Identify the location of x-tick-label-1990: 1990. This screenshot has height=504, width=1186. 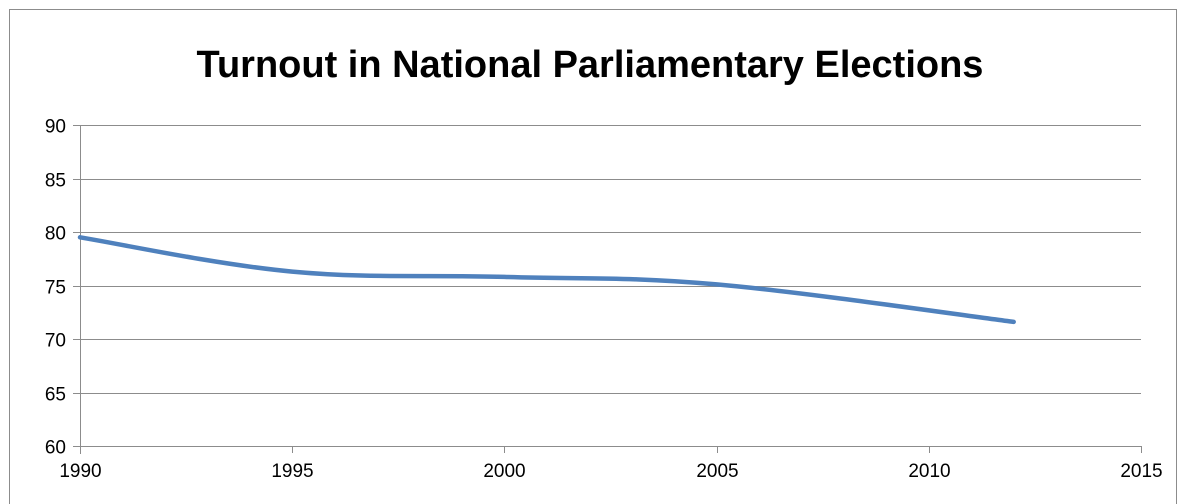
(80, 471).